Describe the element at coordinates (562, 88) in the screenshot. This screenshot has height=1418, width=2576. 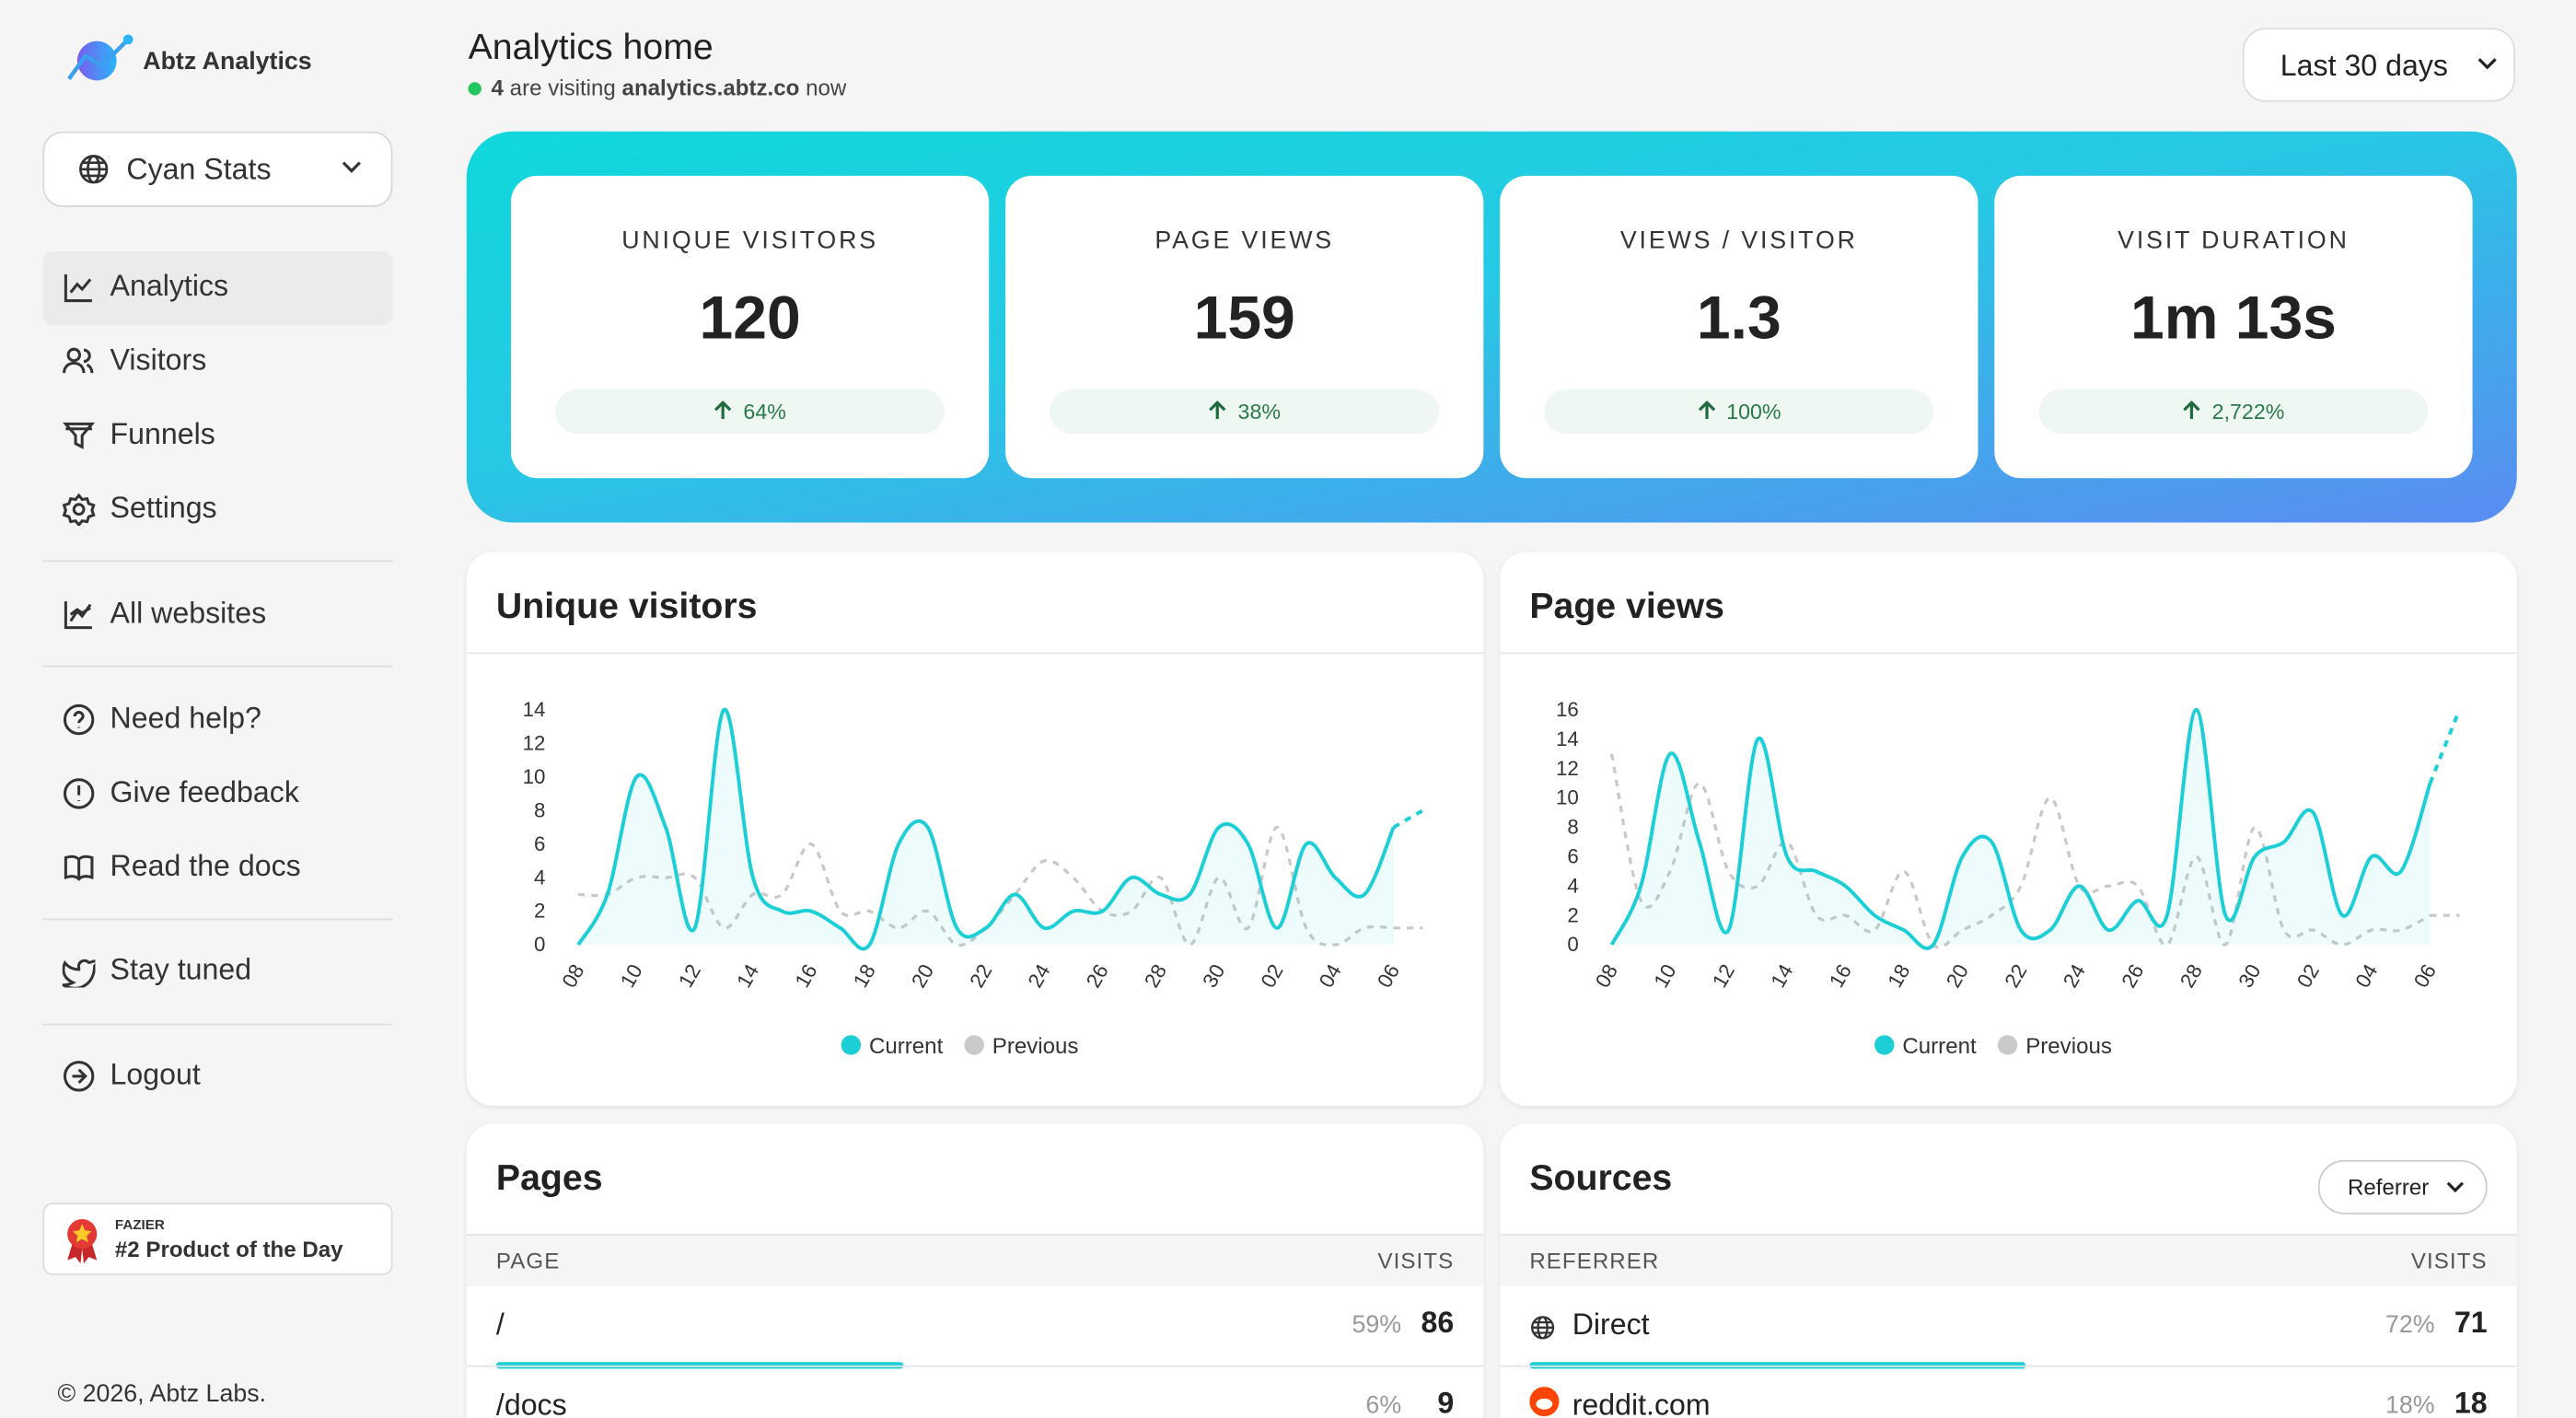
I see `live-text: are visiting` at that location.